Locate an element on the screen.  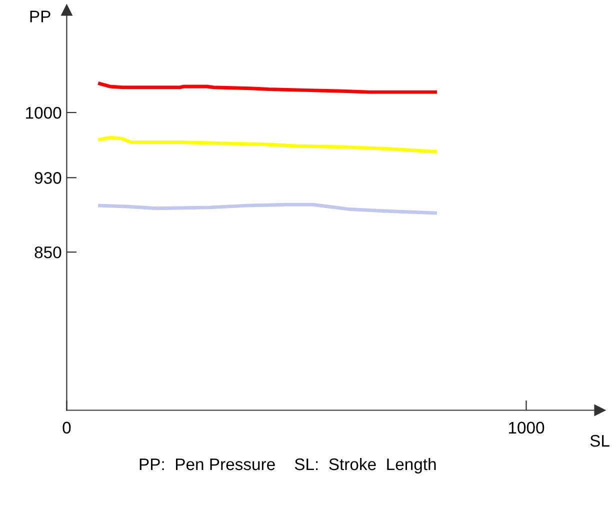
x-tick-label: 0 is located at coordinates (66, 428).